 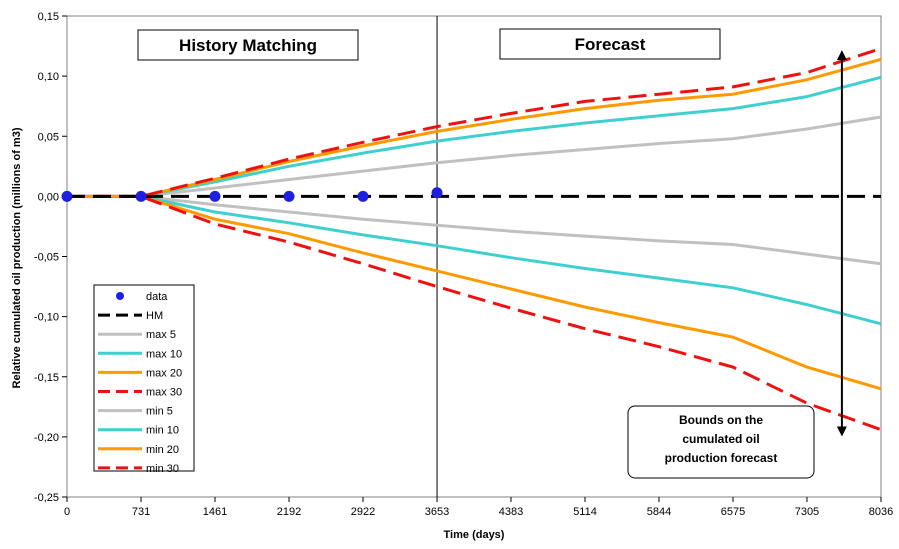 What do you see at coordinates (363, 512) in the screenshot?
I see `x-tick-label: 2922` at bounding box center [363, 512].